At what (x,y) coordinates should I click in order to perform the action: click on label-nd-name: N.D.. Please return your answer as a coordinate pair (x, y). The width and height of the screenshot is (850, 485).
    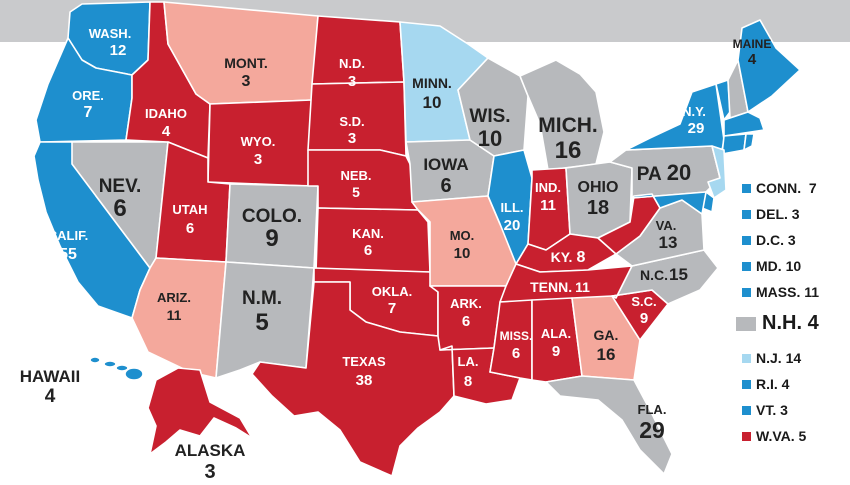
    Looking at the image, I should click on (352, 63).